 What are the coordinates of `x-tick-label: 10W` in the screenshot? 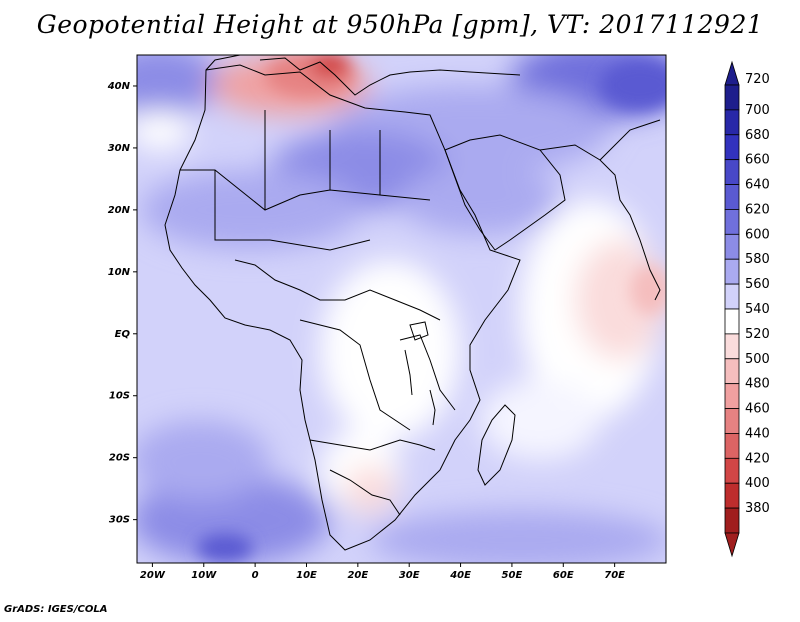 It's located at (204, 575).